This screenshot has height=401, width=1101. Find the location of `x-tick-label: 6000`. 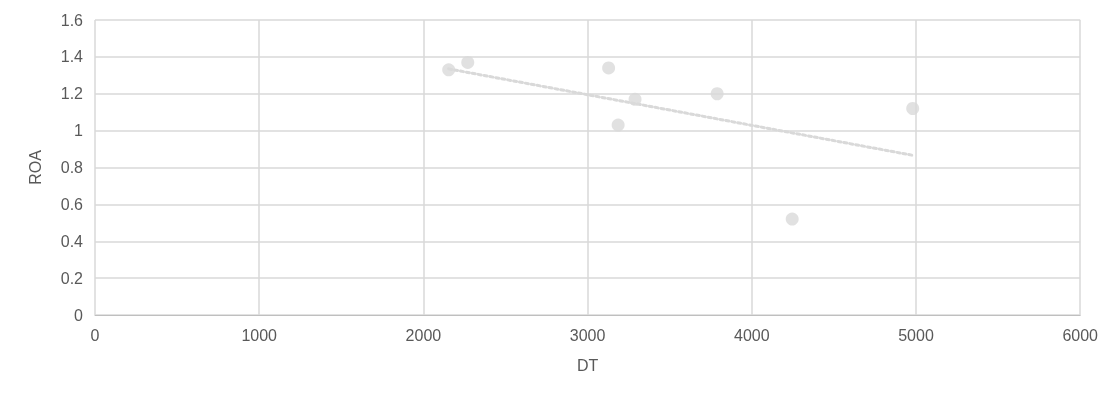

x-tick-label: 6000 is located at coordinates (1080, 335).